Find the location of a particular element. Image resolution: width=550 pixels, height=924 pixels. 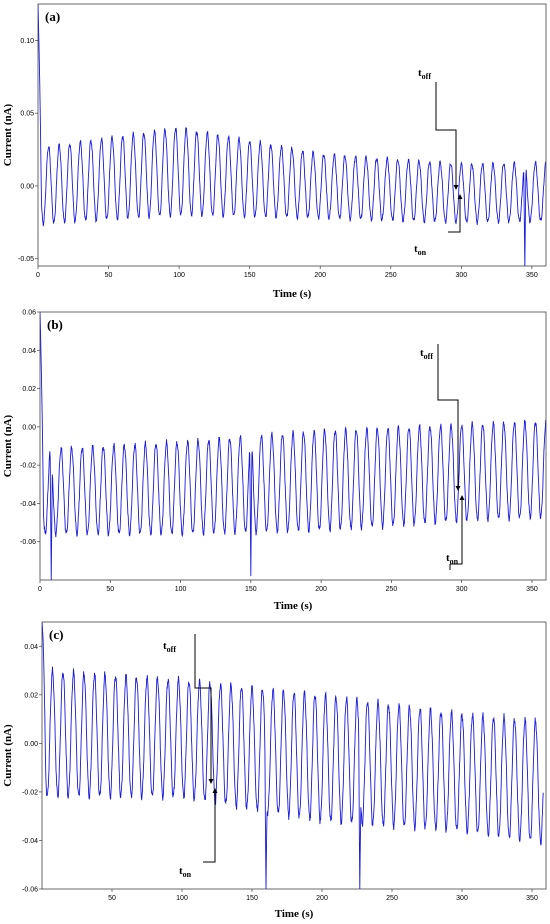

y-tick-label: 0.06 is located at coordinates (29, 313).